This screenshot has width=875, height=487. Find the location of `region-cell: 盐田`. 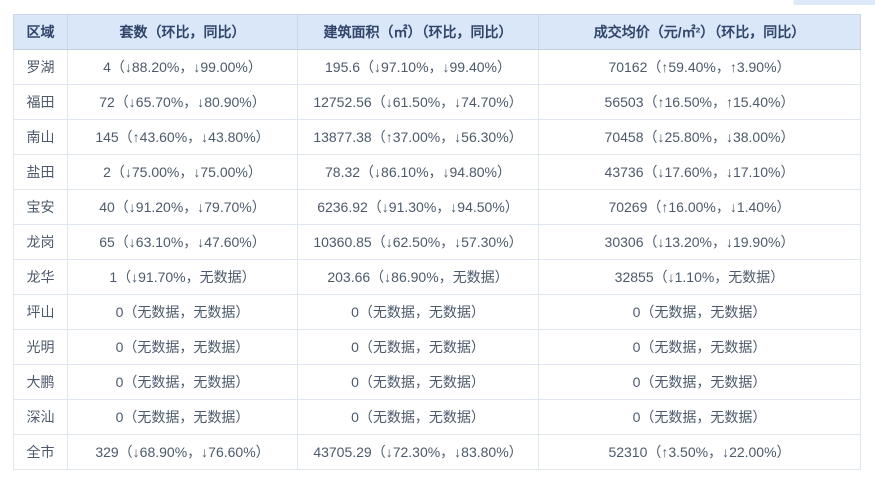

region-cell: 盐田 is located at coordinates (40, 172).